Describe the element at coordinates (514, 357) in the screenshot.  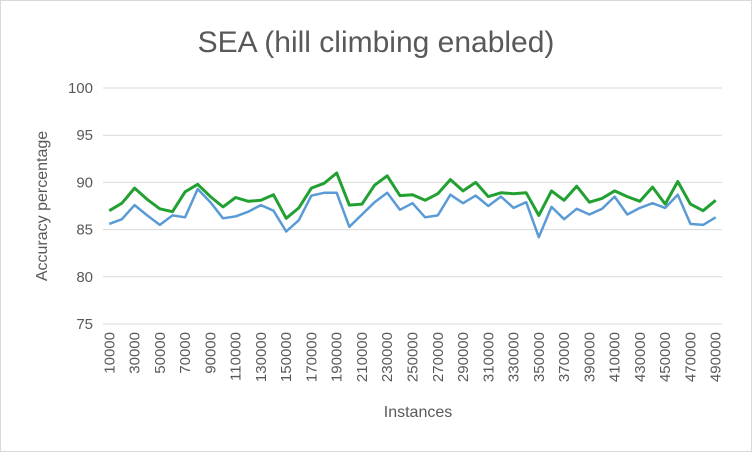
I see `x-tick-label: 330000` at that location.